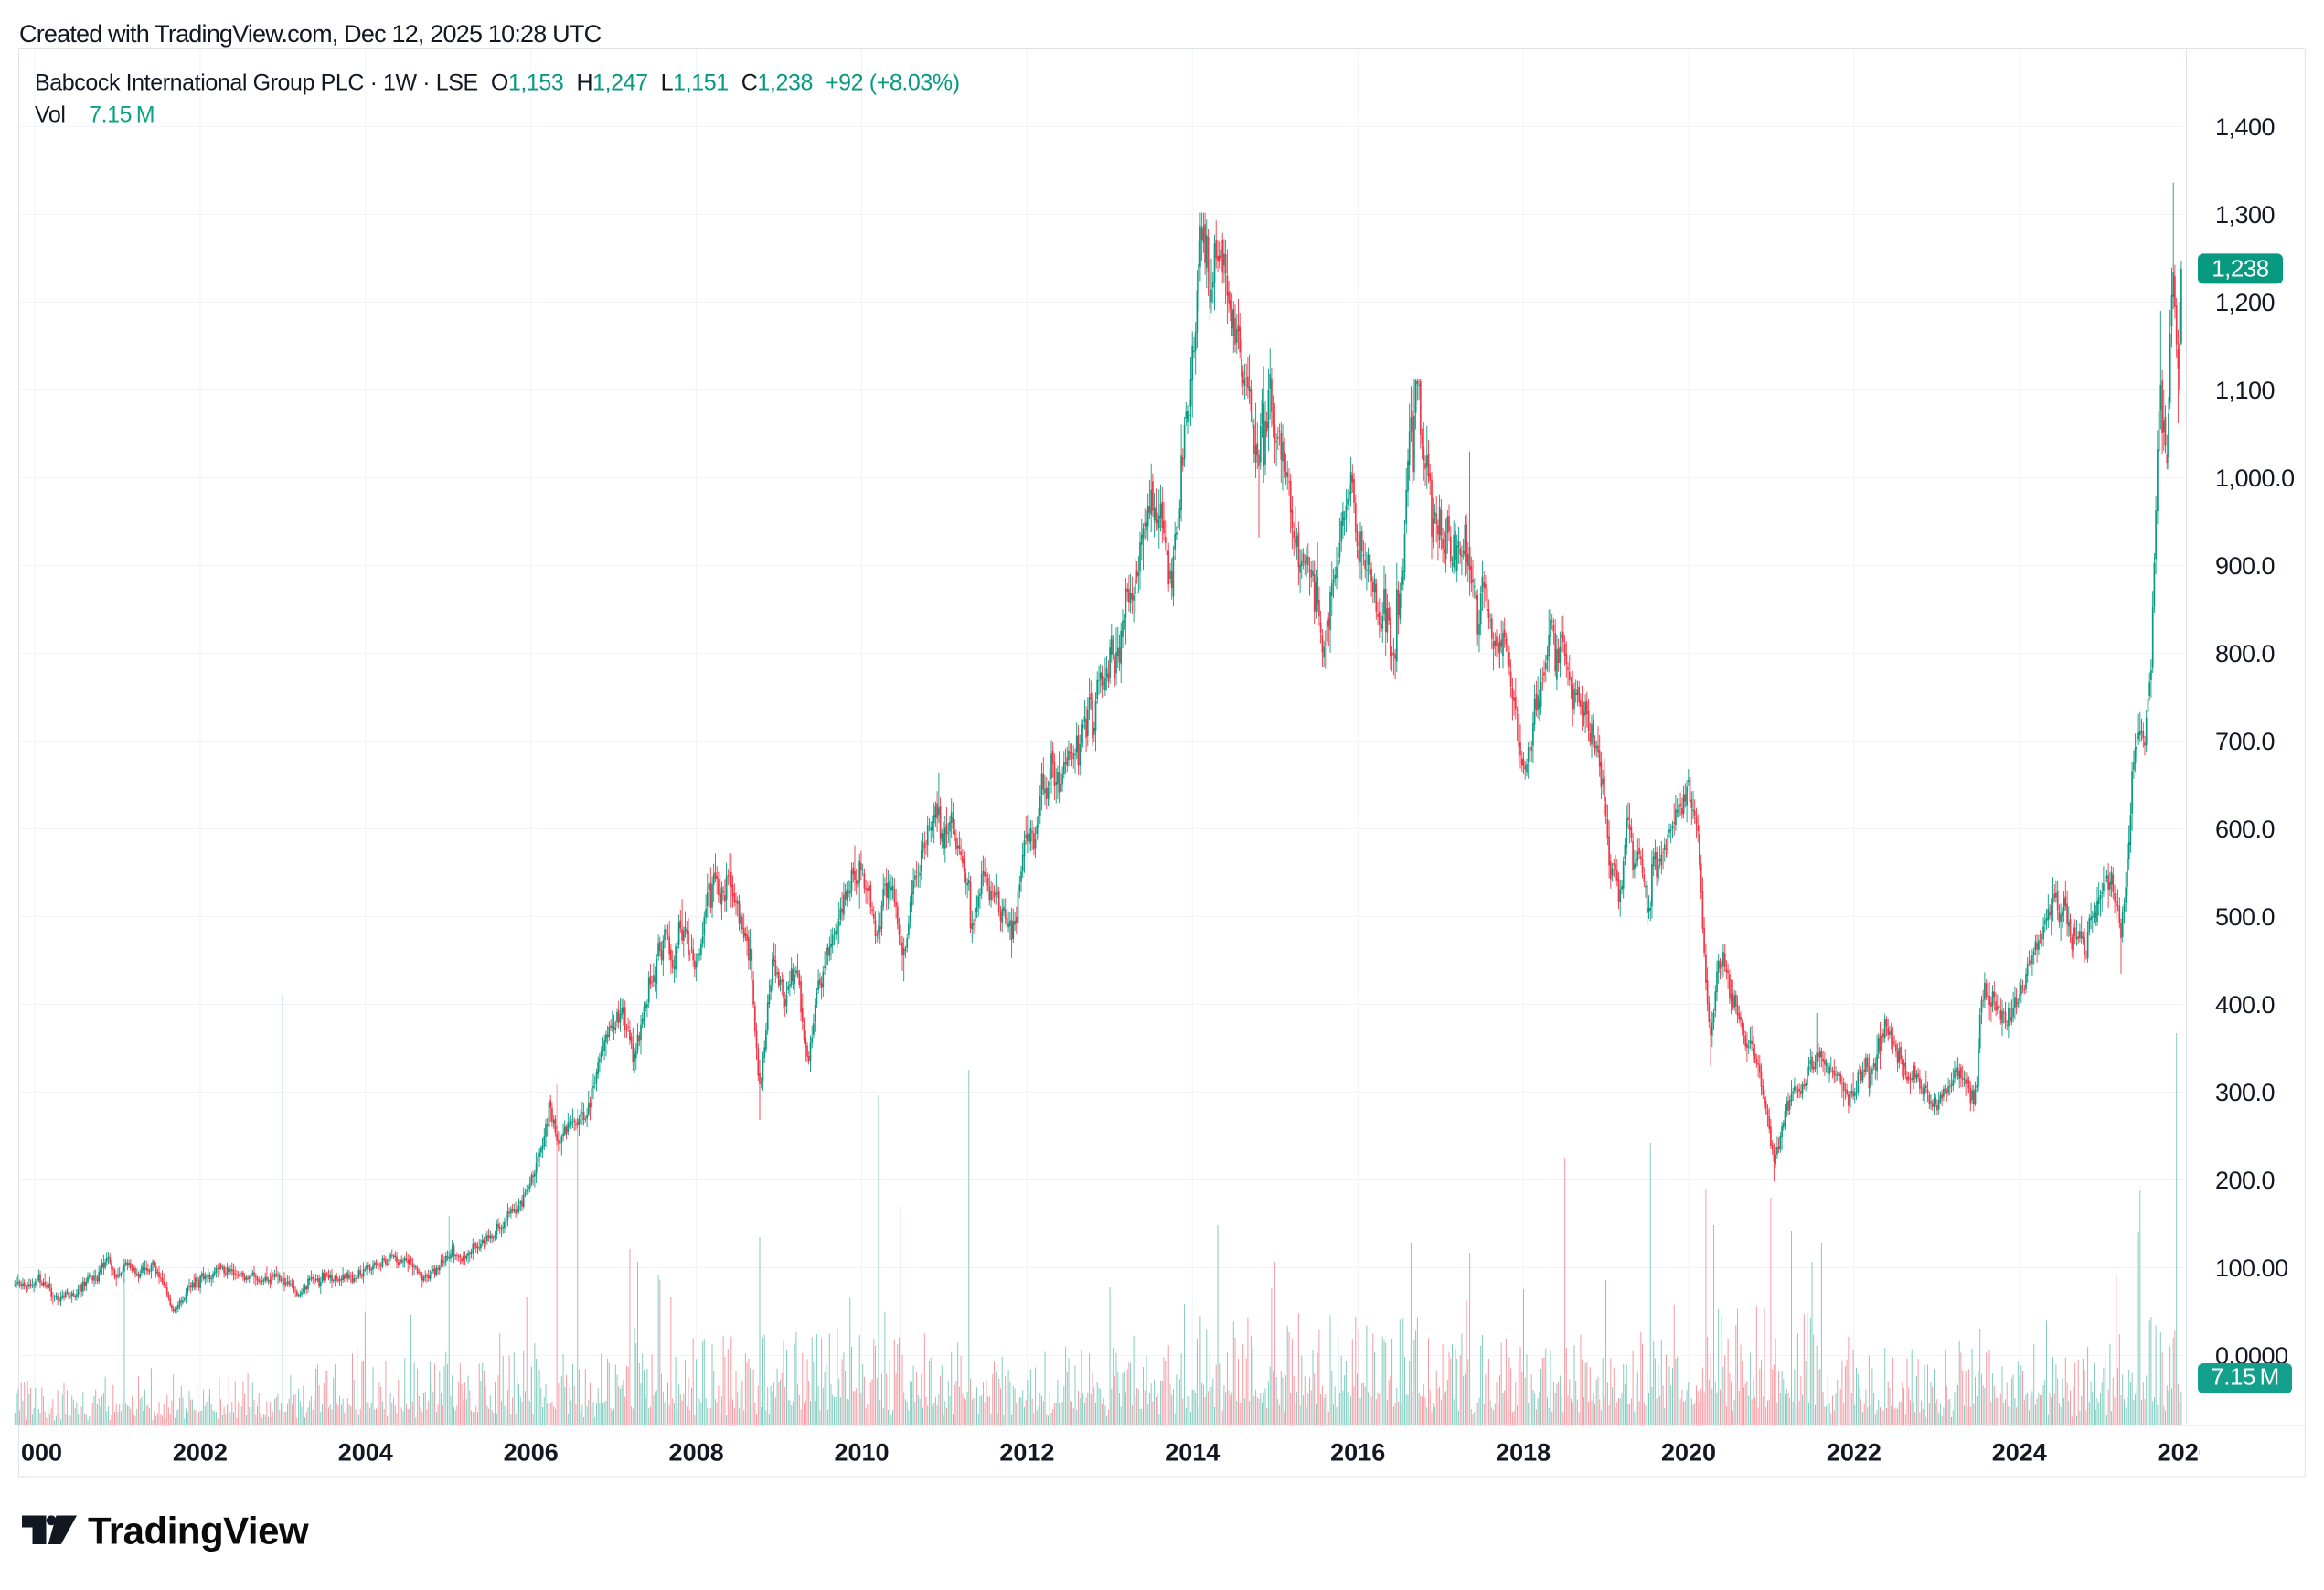  I want to click on svg-text: 2018, so click(1523, 1453).